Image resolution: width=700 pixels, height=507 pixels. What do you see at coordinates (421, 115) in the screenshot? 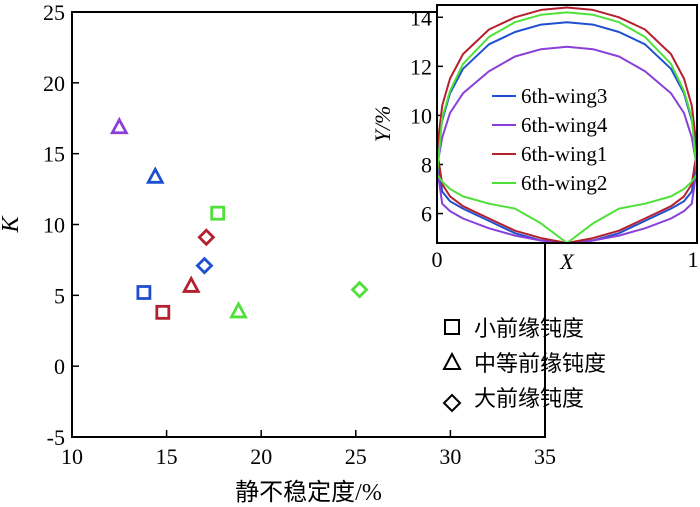
I see `inset-y-tick-label: 10` at bounding box center [421, 115].